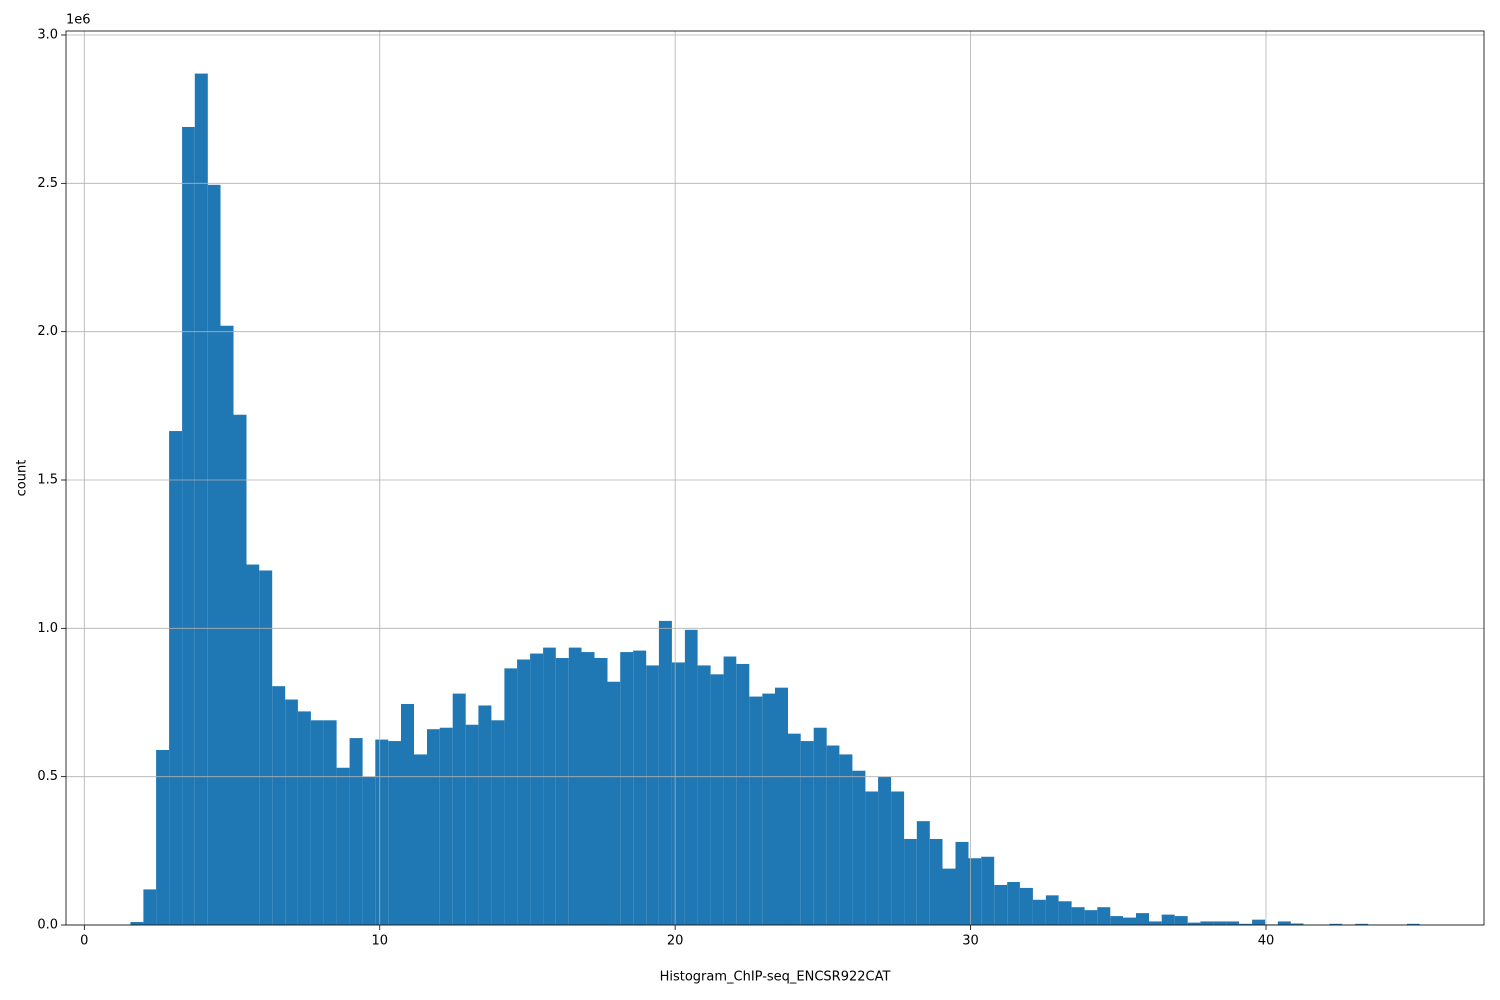 This screenshot has height=1000, width=1500. What do you see at coordinates (47, 183) in the screenshot?
I see `y-tick-label: 2.5` at bounding box center [47, 183].